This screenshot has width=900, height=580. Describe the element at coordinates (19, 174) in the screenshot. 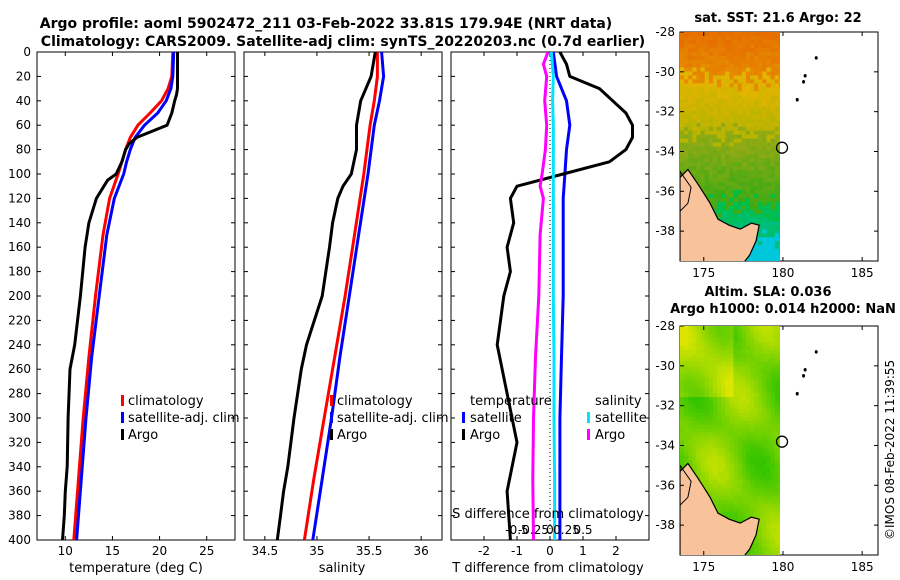

I see `y-tick-label: 100` at that location.